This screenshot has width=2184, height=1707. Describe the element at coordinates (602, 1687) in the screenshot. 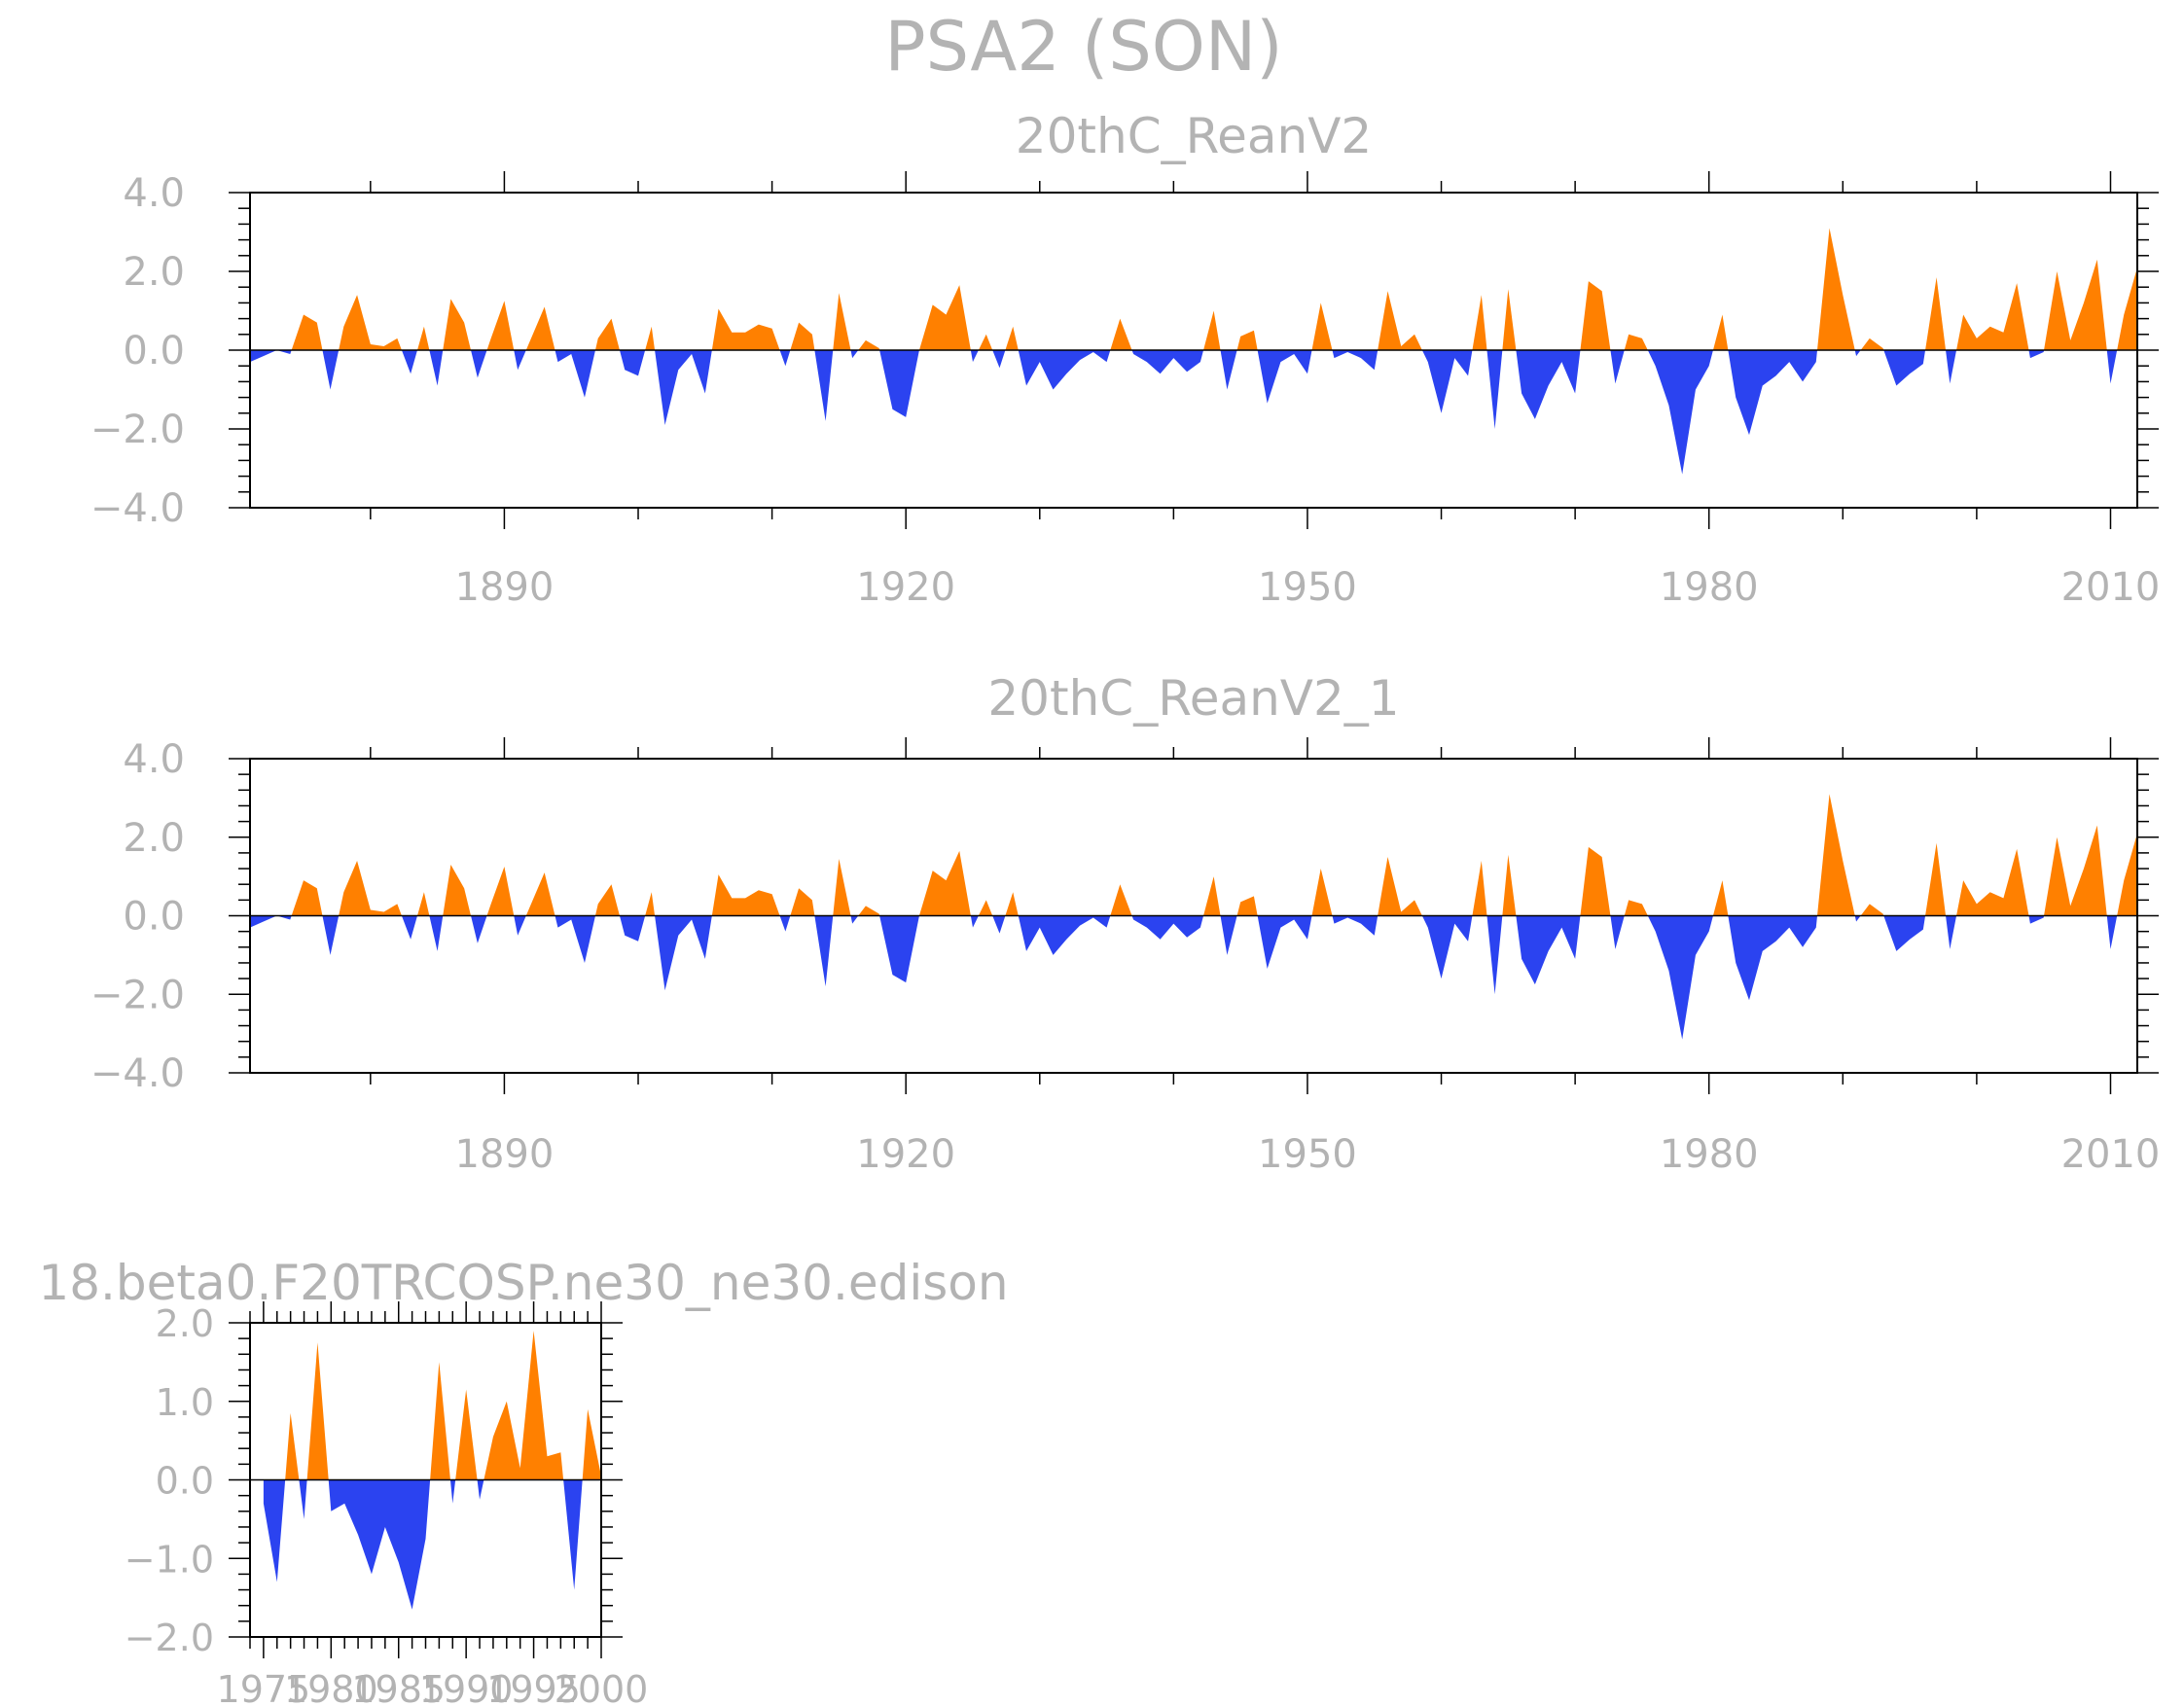

I see `x-tick-label: 2000` at that location.